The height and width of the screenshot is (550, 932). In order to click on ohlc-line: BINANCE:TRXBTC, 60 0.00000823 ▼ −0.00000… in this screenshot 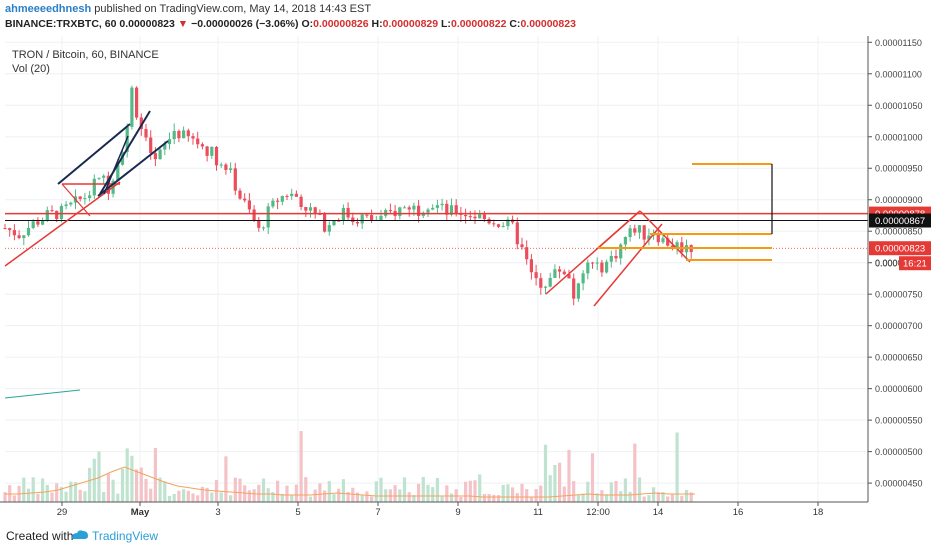, I will do `click(290, 24)`.